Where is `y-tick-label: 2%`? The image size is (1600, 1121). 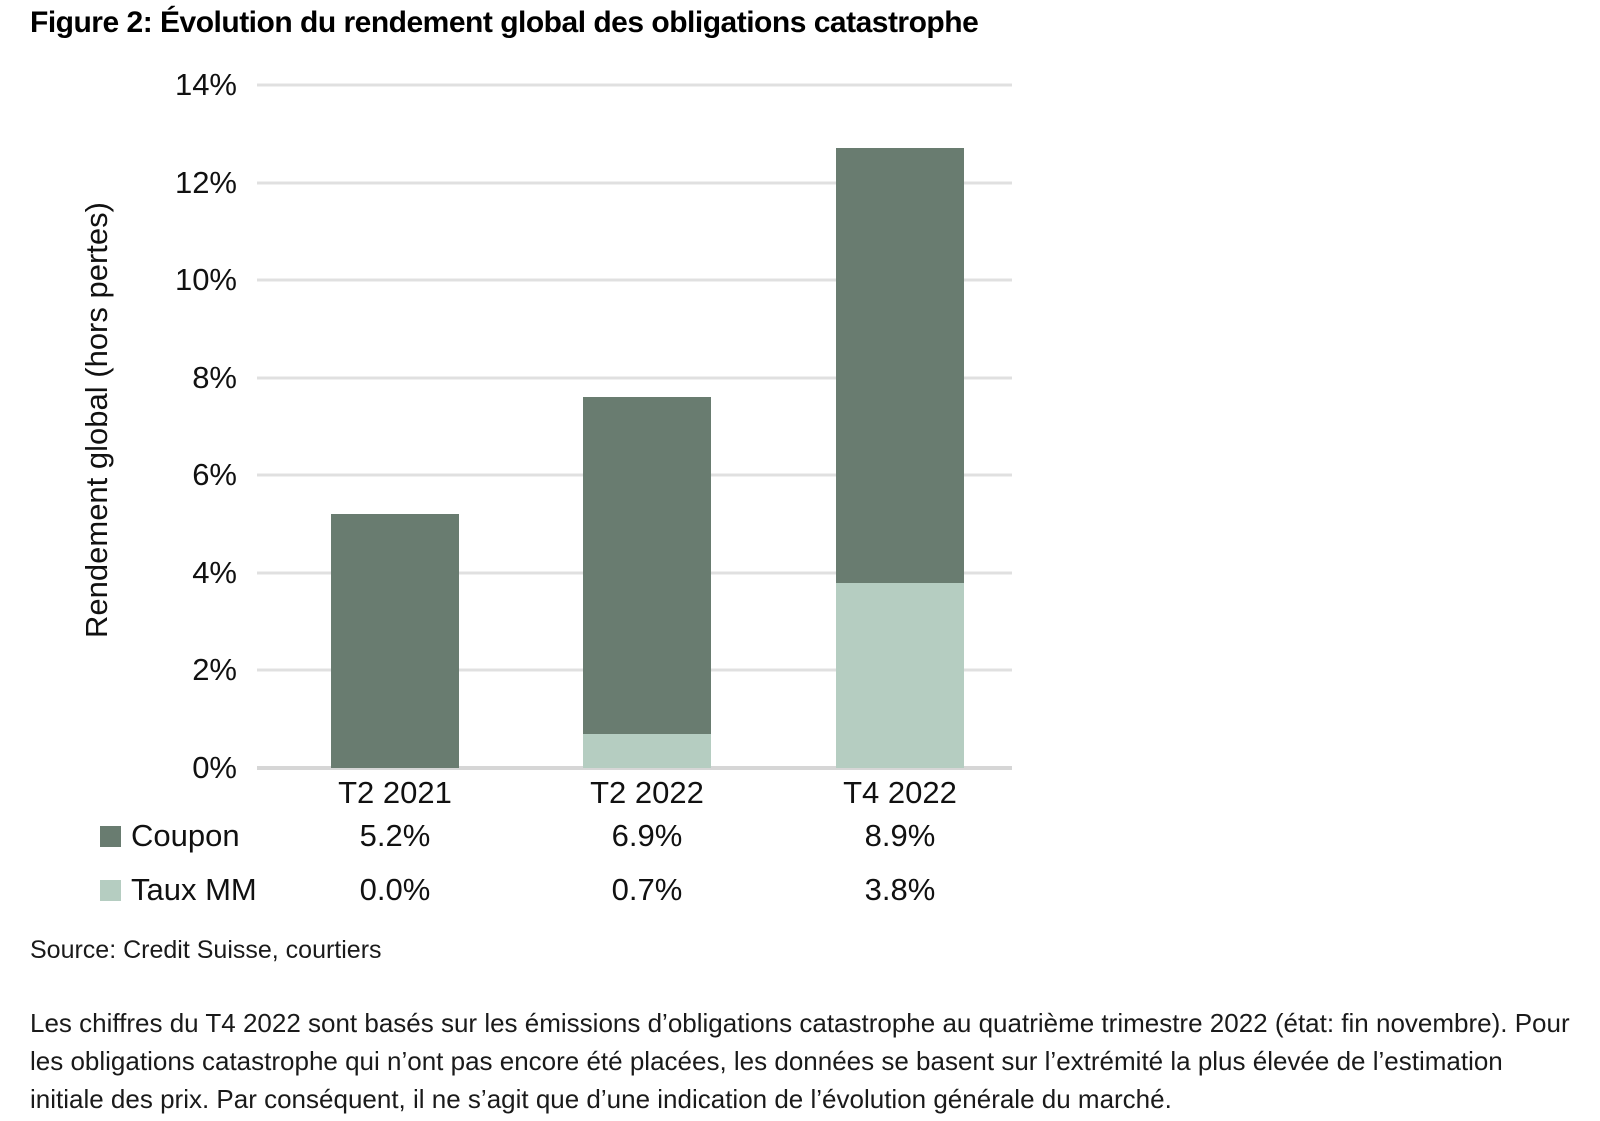 y-tick-label: 2% is located at coordinates (214, 669).